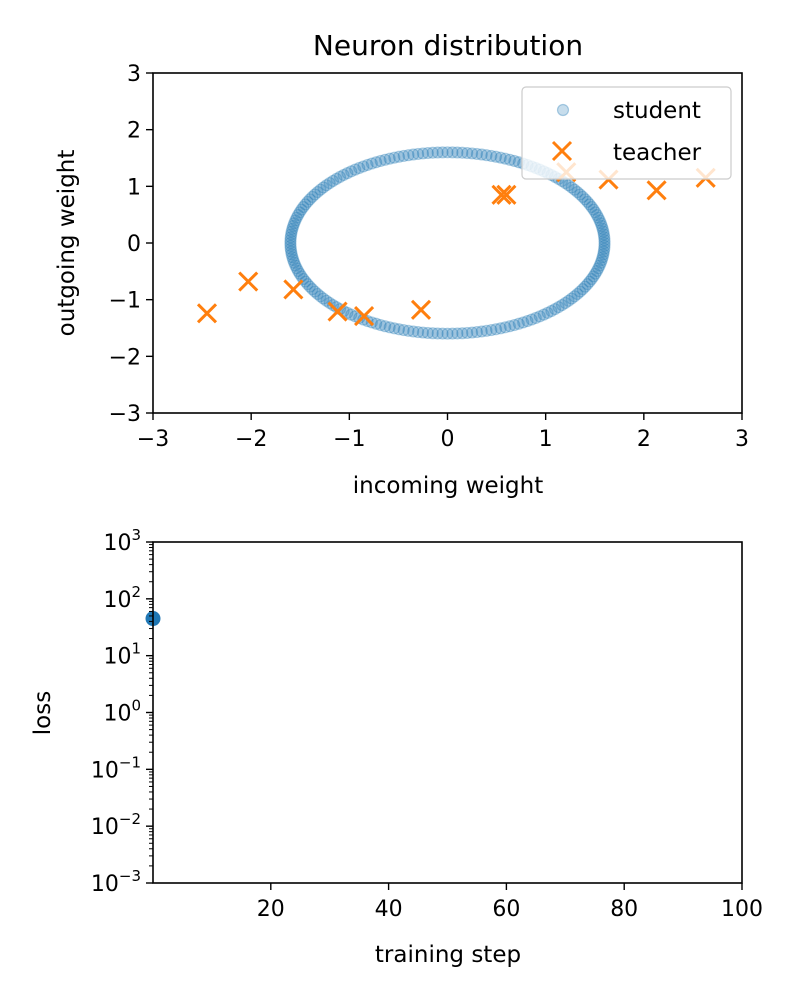 This screenshot has height=1000, width=800. What do you see at coordinates (546, 439) in the screenshot?
I see `top-x-tick-label: 1` at bounding box center [546, 439].